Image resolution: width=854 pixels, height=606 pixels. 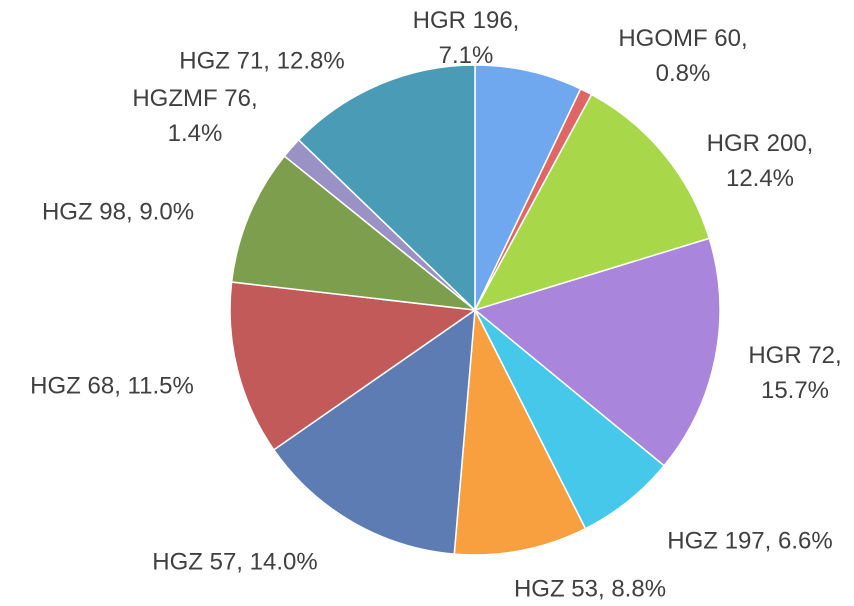 I want to click on data-label: HGZMF 76, 1.4%, so click(x=194, y=116).